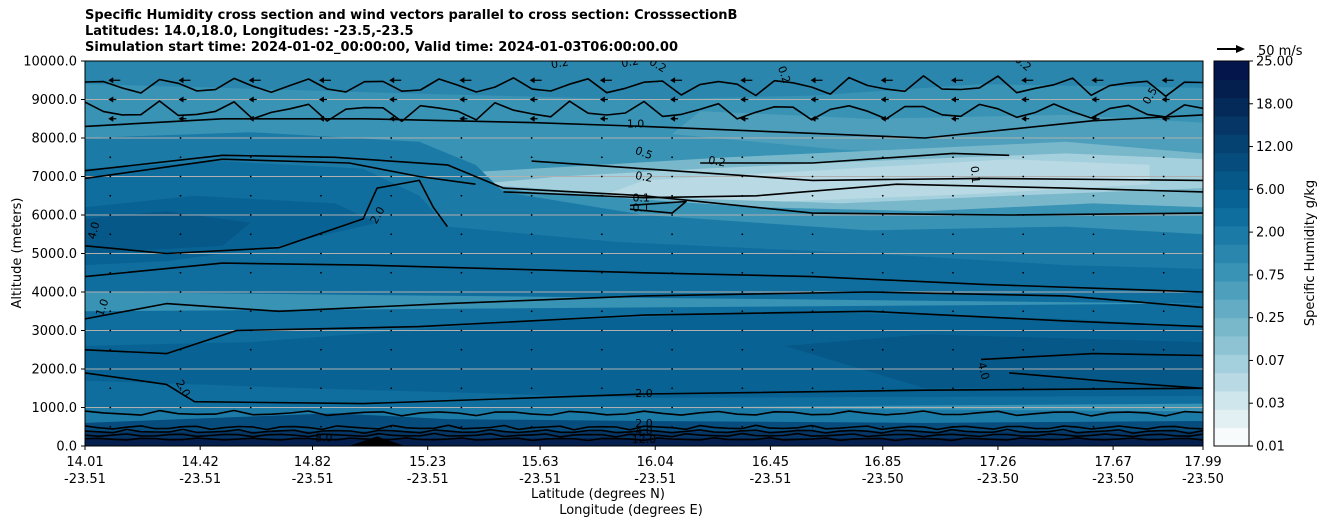 The height and width of the screenshot is (526, 1326). I want to click on colorbar-tick-label: 6.00, so click(1270, 190).